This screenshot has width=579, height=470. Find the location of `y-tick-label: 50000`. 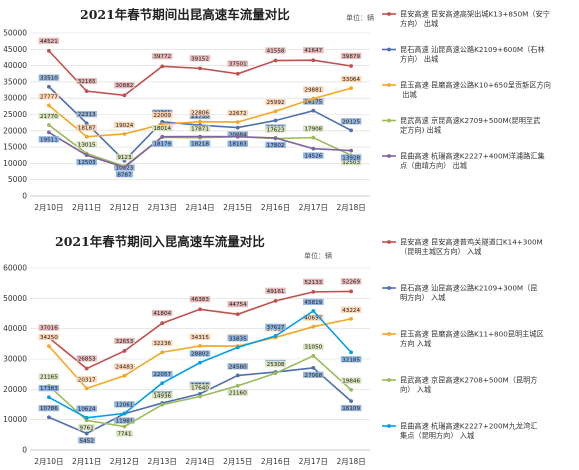

y-tick-label: 50000 is located at coordinates (15, 33).